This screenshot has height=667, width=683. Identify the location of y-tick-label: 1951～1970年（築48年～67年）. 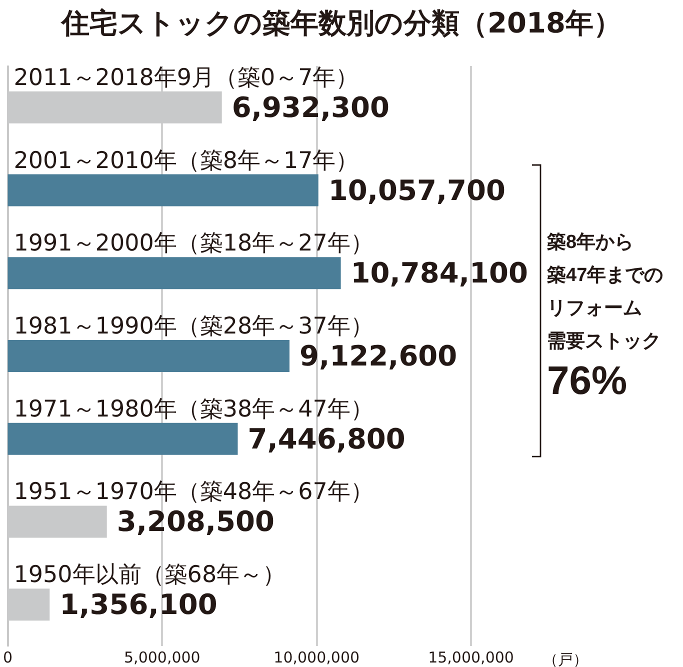
(194, 492).